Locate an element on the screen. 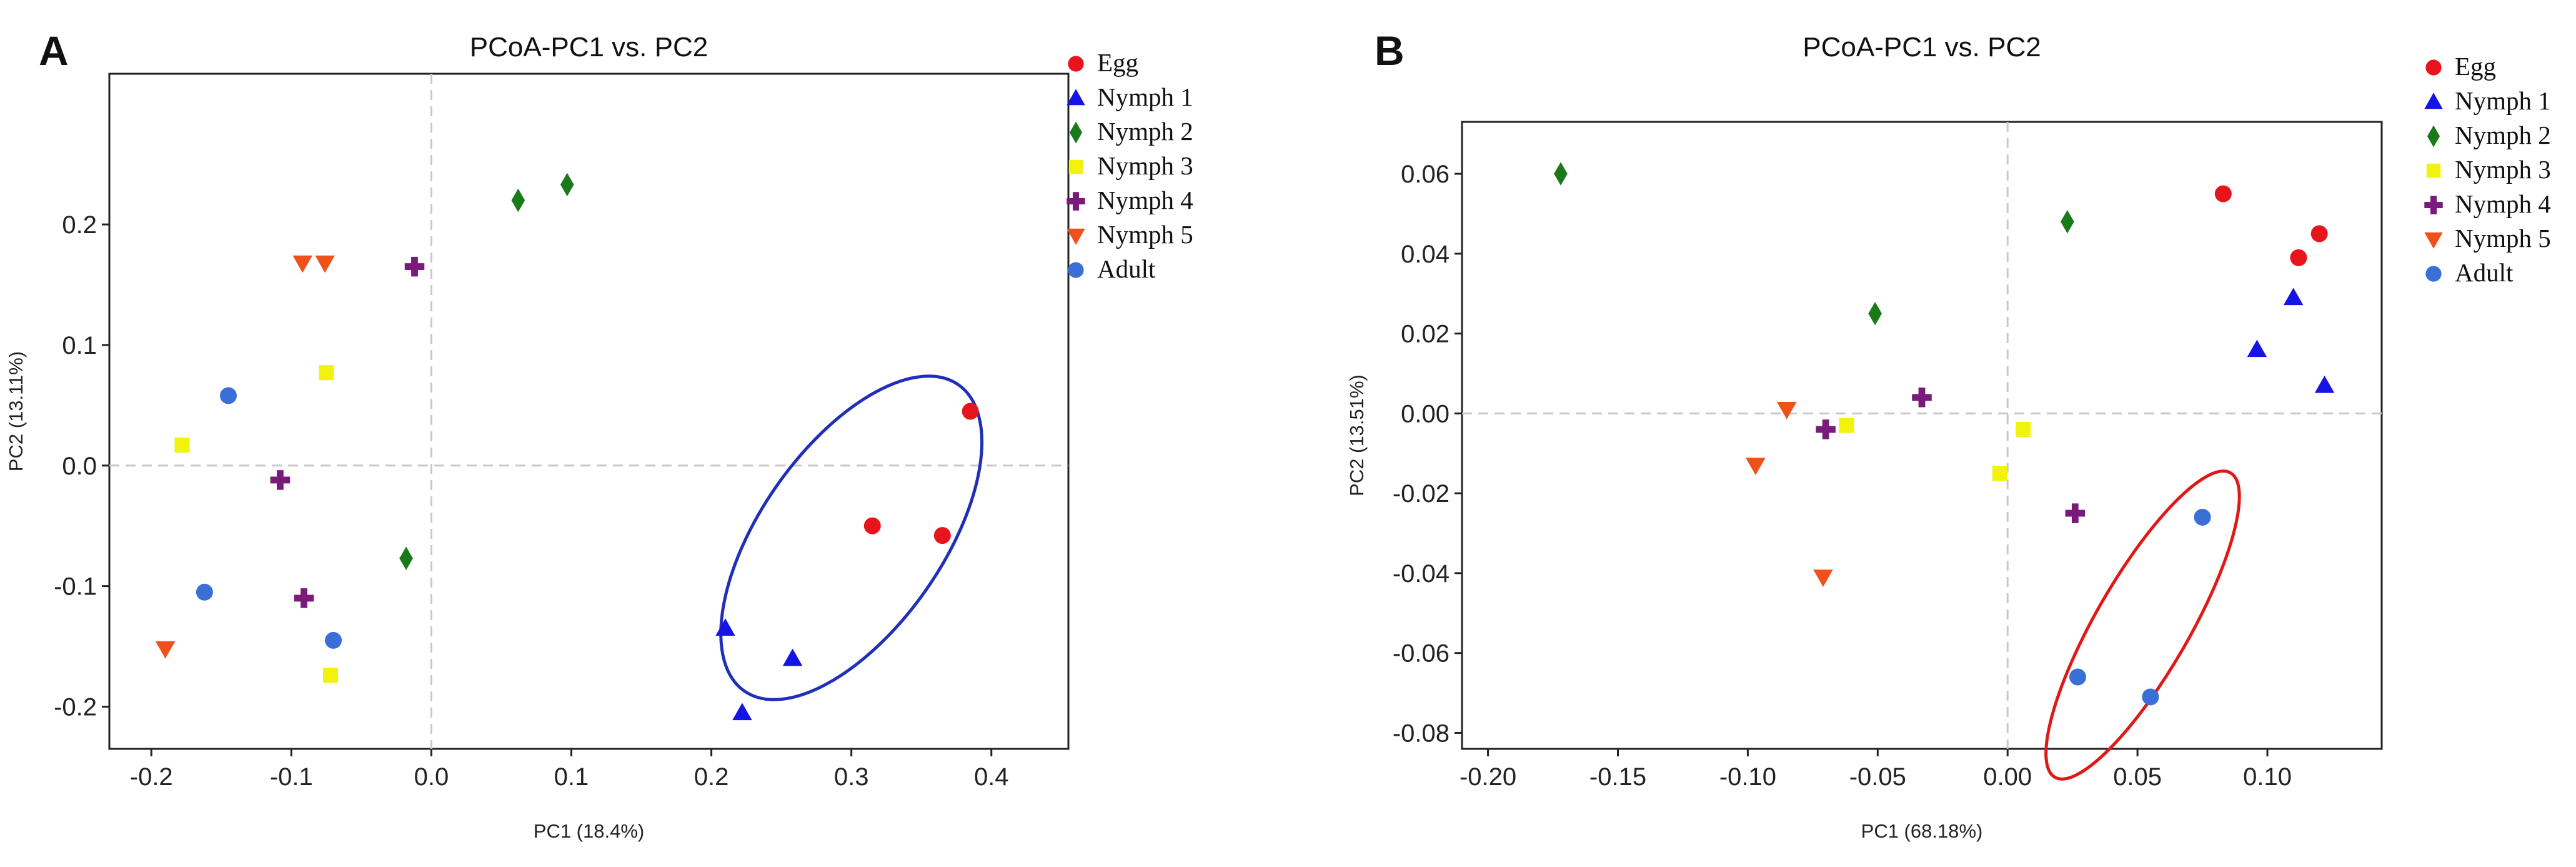 This screenshot has width=2576, height=867. y-tick-label: -0.06 is located at coordinates (1421, 654).